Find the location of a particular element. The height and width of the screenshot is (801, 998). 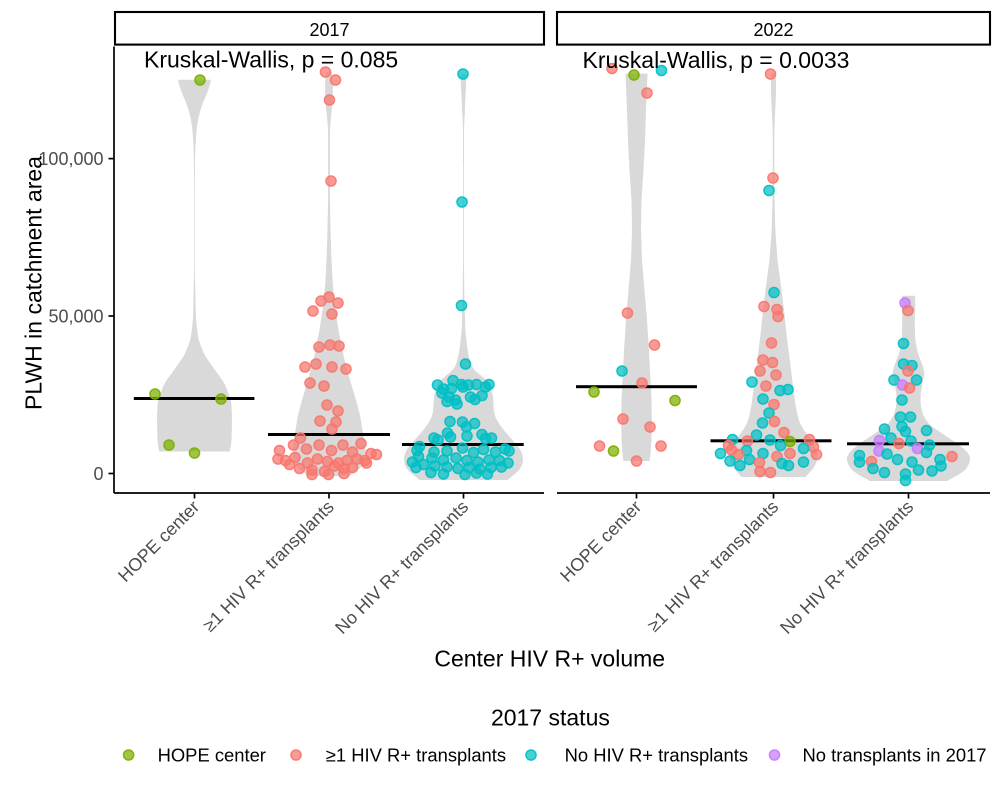

svg-text: 50,000 is located at coordinates (75, 317).